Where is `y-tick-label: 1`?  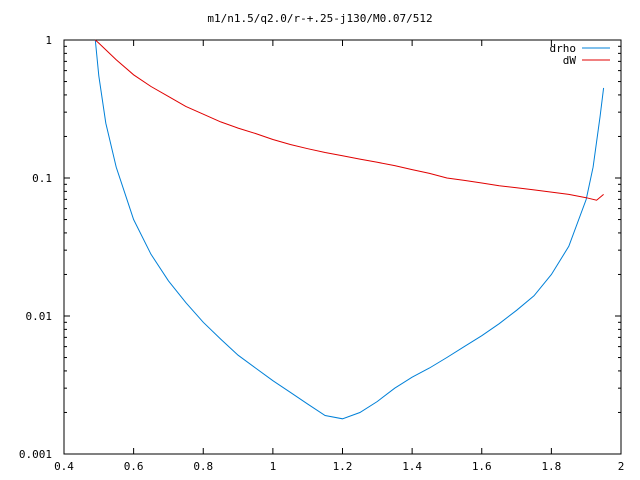 y-tick-label: 1 is located at coordinates (48, 40).